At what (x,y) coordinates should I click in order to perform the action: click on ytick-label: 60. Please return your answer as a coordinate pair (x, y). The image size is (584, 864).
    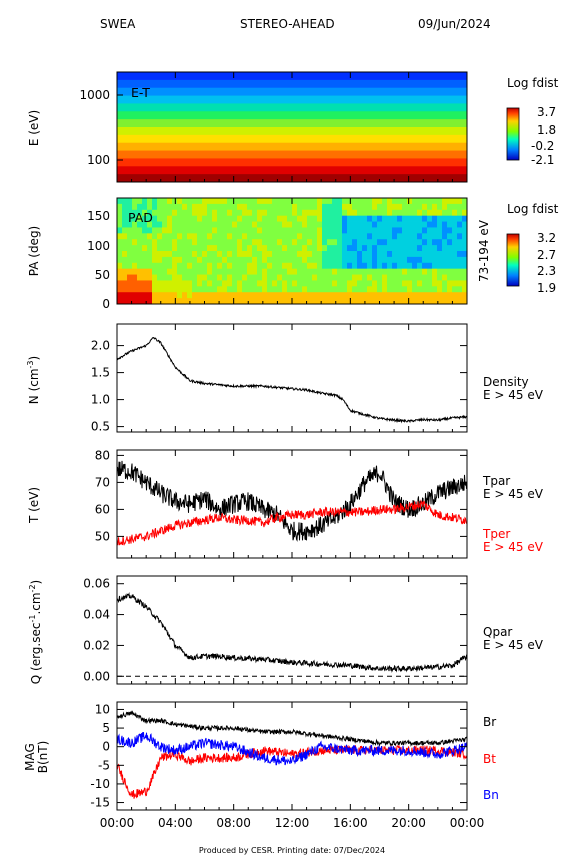
    Looking at the image, I should click on (102, 509).